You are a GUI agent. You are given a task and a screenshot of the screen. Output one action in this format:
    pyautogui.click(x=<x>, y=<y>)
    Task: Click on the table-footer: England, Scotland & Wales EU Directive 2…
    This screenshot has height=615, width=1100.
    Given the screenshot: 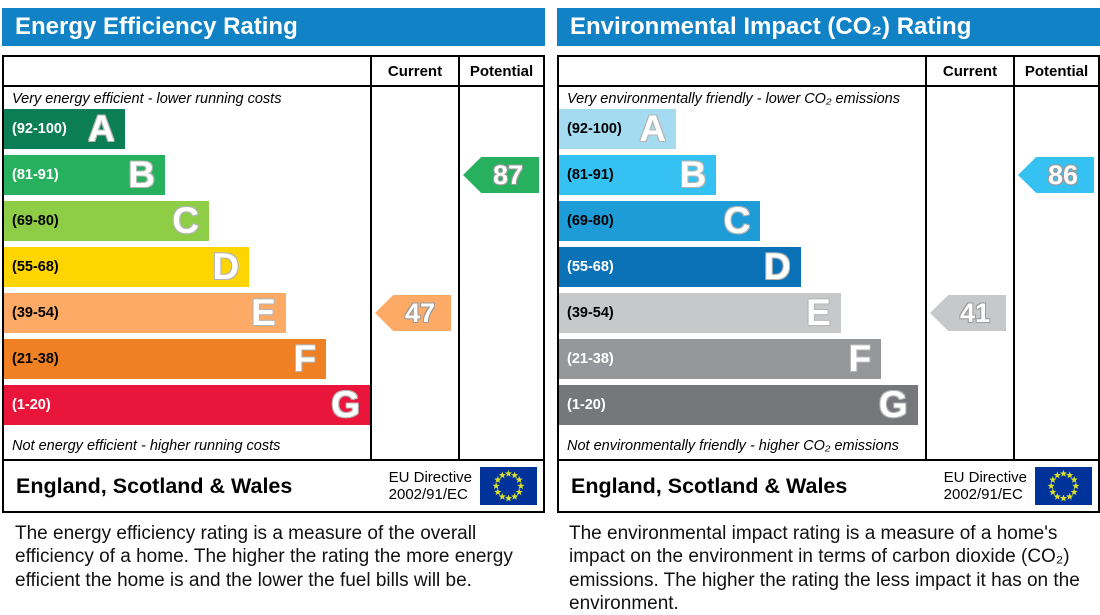 What is the action you would take?
    pyautogui.click(x=828, y=485)
    